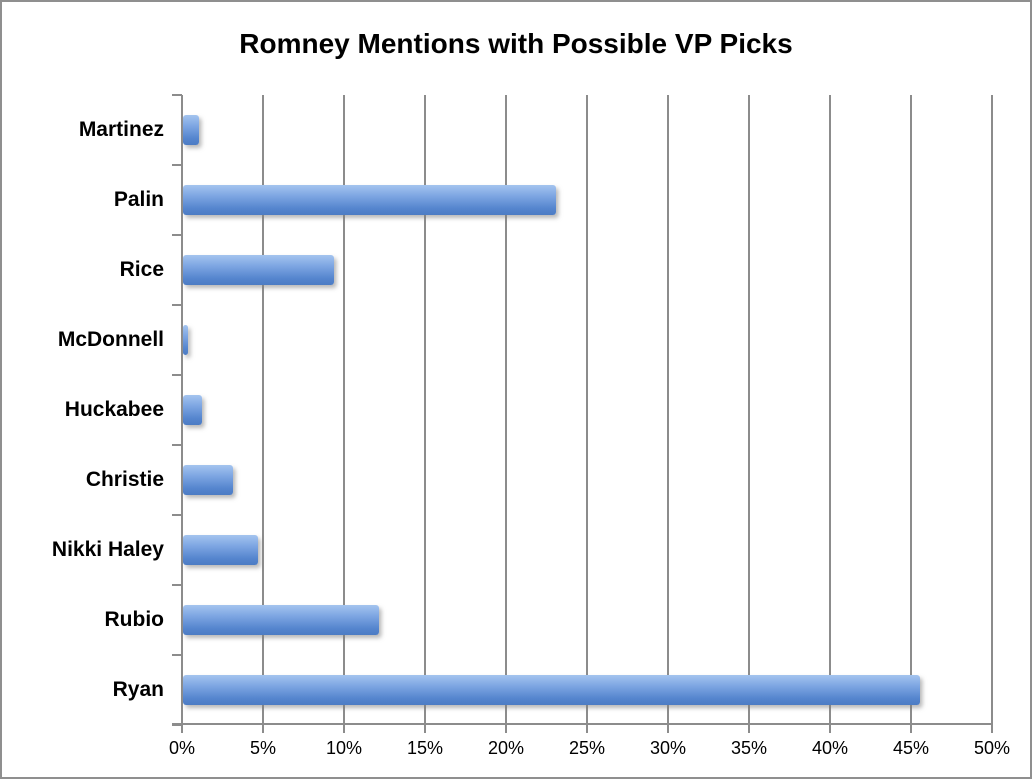 The height and width of the screenshot is (779, 1032). I want to click on x-tick-label-50pct: 50%, so click(992, 748).